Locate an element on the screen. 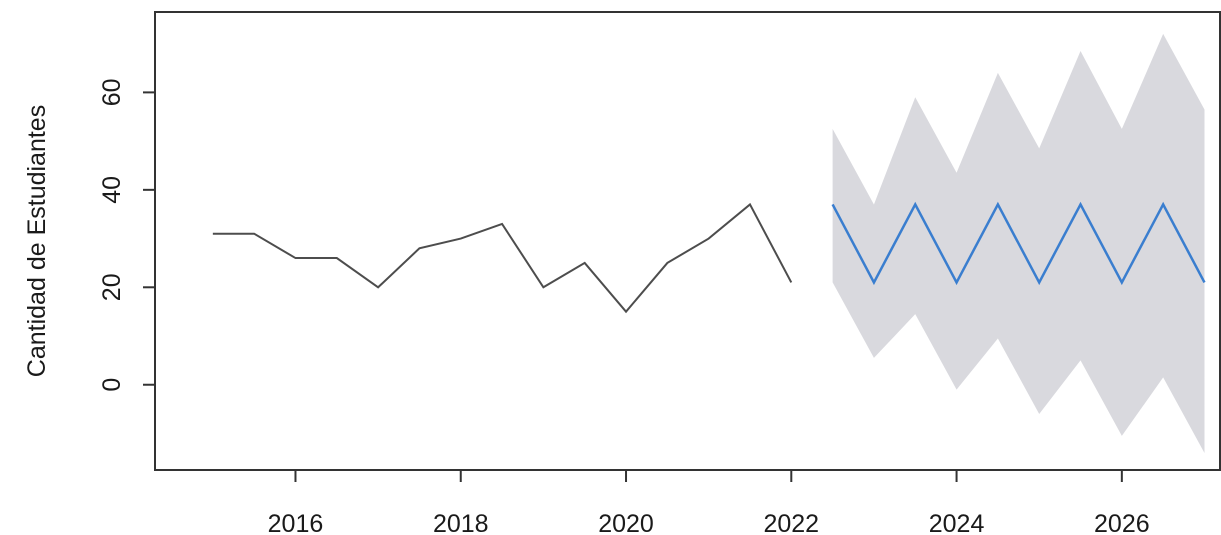  y-axis-title: Cantidad de Estudiantes is located at coordinates (37, 241).